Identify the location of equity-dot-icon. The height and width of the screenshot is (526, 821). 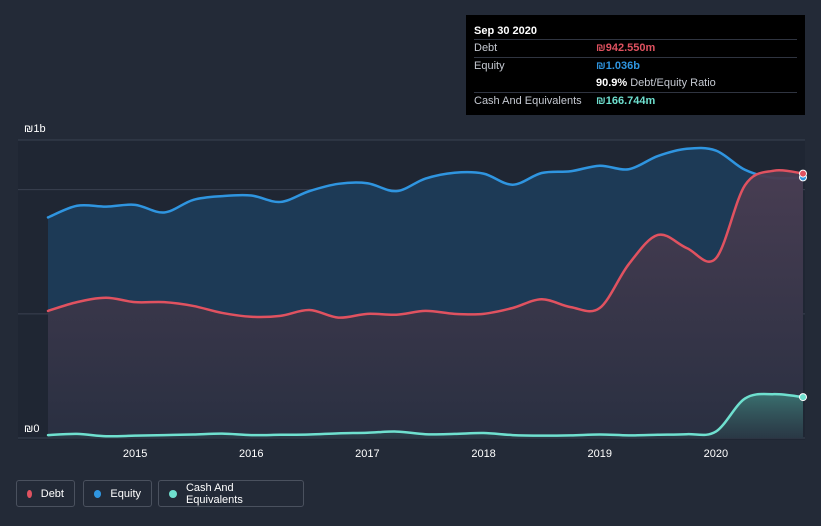
(98, 493).